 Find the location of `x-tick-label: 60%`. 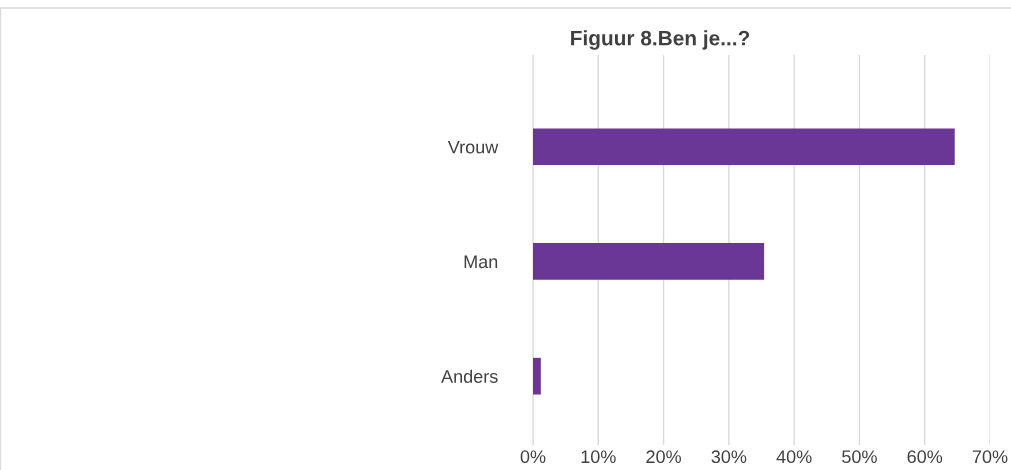

x-tick-label: 60% is located at coordinates (925, 457).